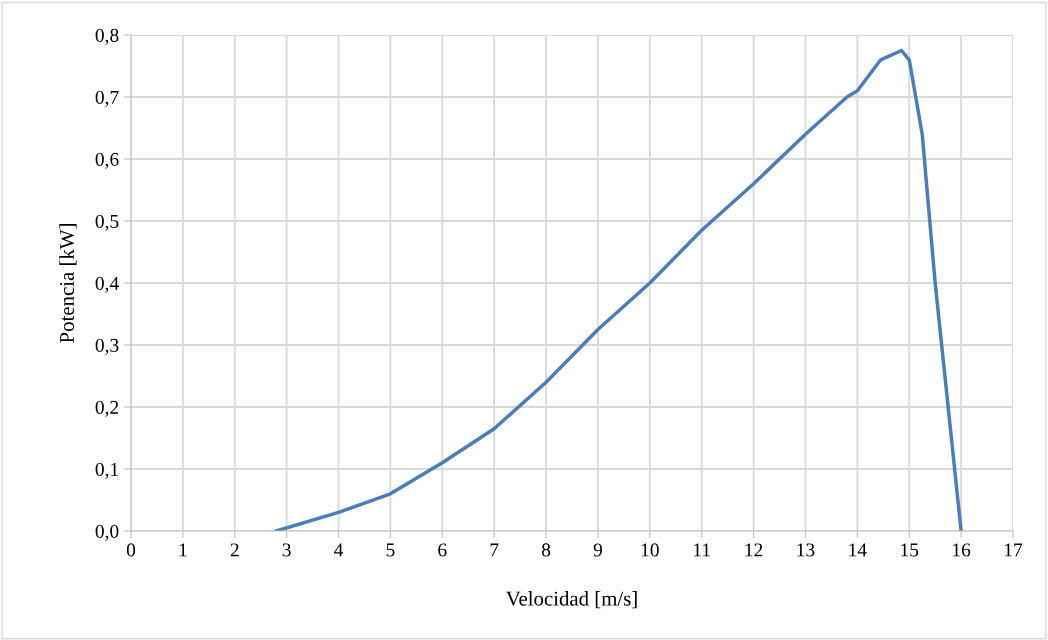  Describe the element at coordinates (650, 550) in the screenshot. I see `x-tick-label: 10` at that location.